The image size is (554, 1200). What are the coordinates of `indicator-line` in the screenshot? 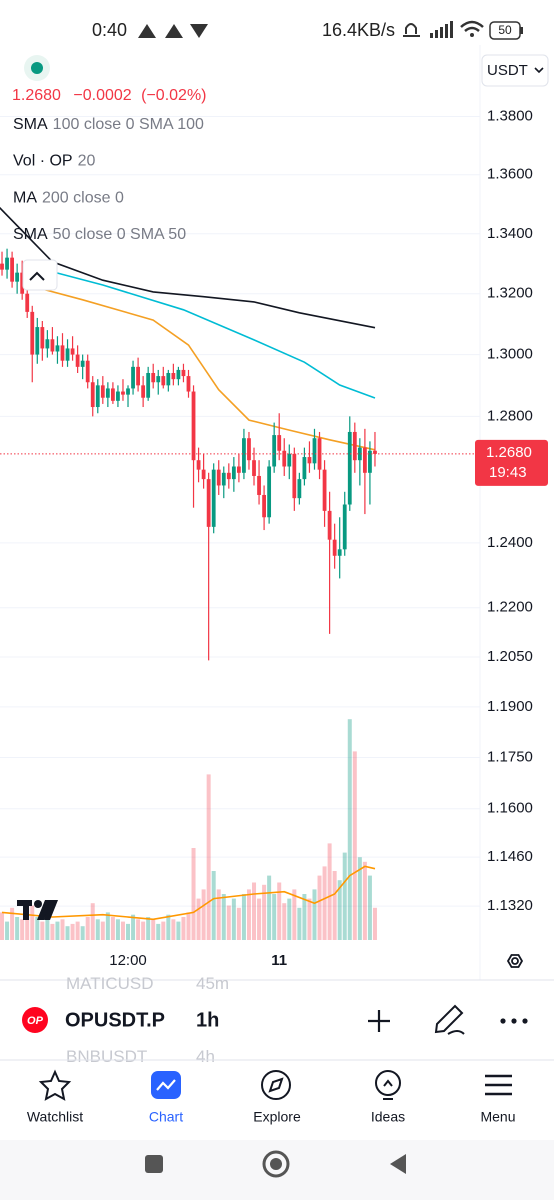 It's located at (201, 331).